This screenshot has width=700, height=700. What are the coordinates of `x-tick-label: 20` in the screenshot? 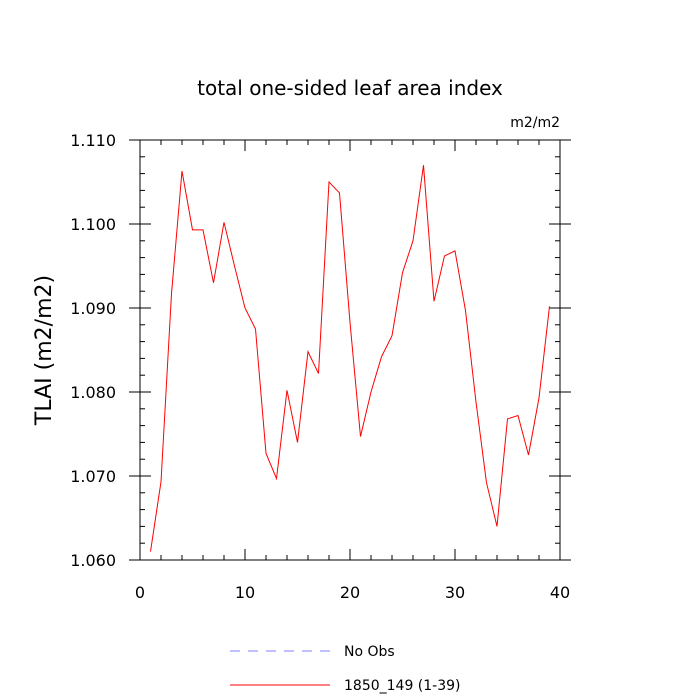 It's located at (350, 592).